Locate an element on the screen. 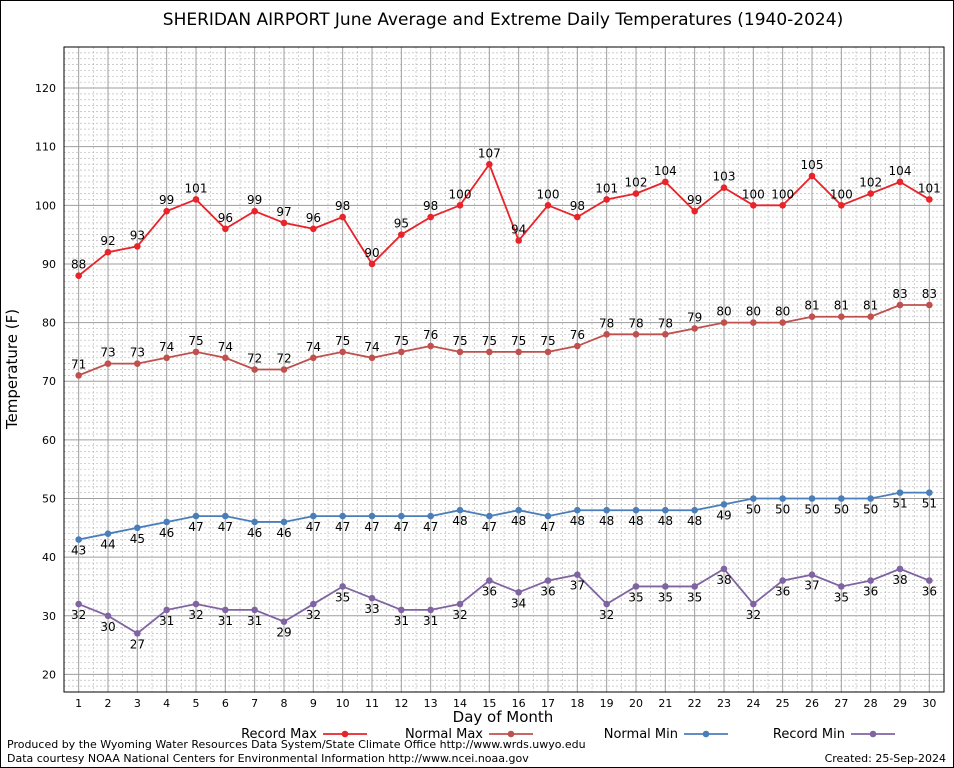 The height and width of the screenshot is (768, 954). data-label: 35 is located at coordinates (665, 597).